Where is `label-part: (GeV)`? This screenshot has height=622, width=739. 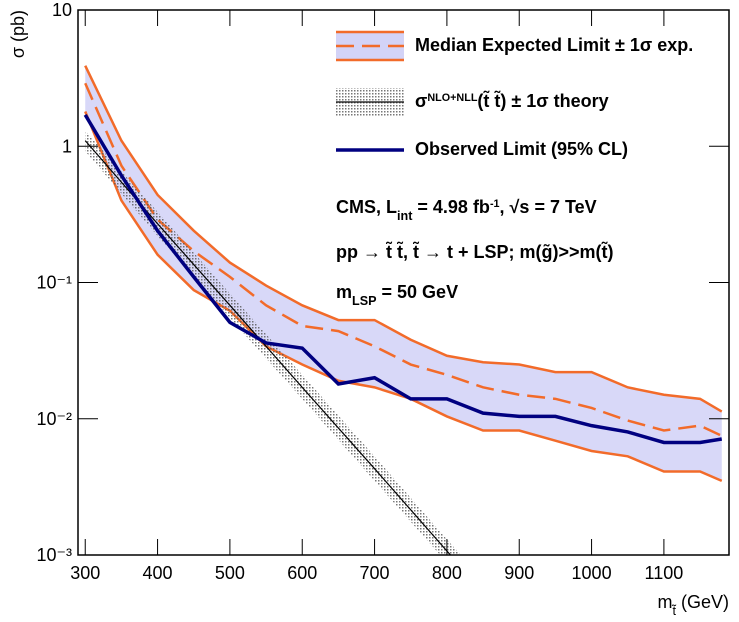
label-part: (GeV) is located at coordinates (702, 602).